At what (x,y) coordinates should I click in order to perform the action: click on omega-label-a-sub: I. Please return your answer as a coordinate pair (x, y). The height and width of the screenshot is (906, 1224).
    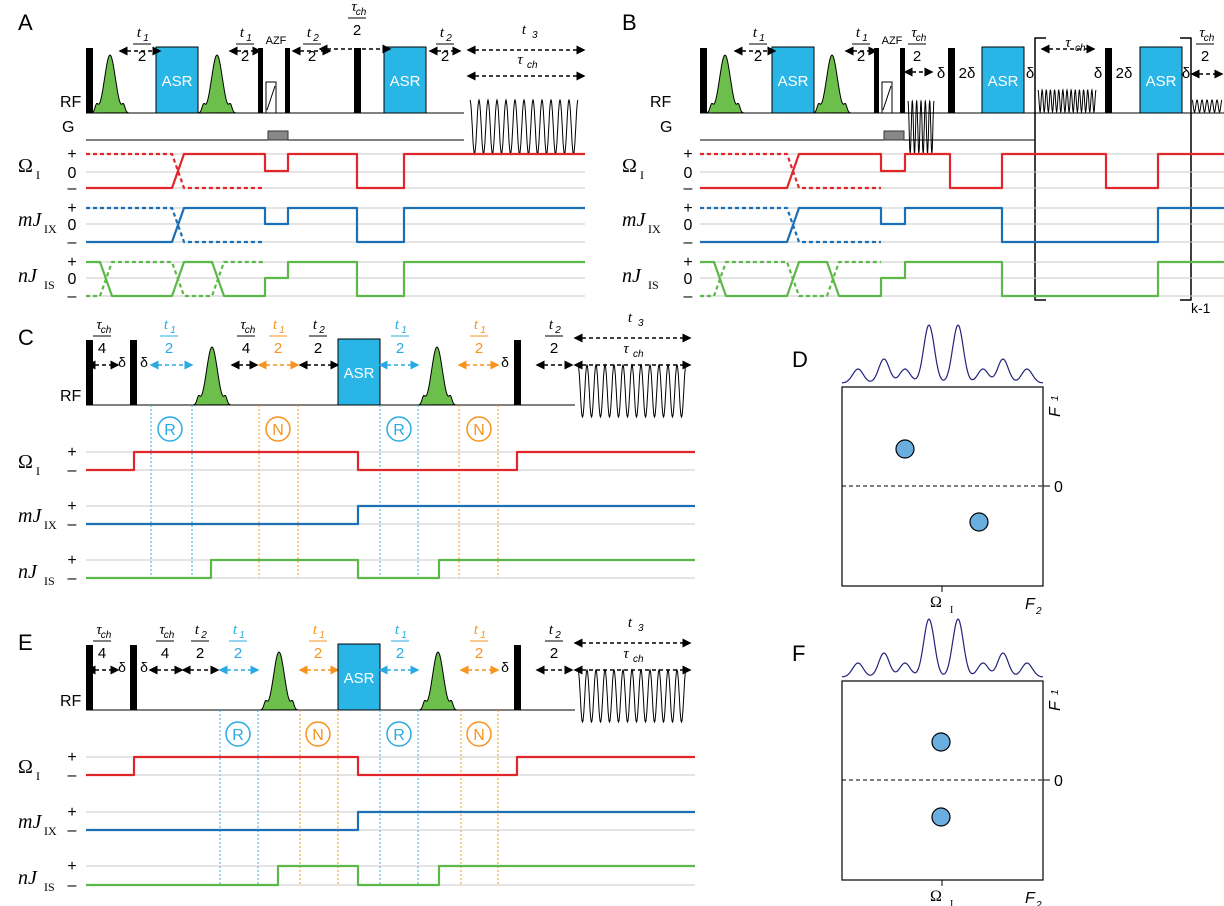
    Looking at the image, I should click on (38, 175).